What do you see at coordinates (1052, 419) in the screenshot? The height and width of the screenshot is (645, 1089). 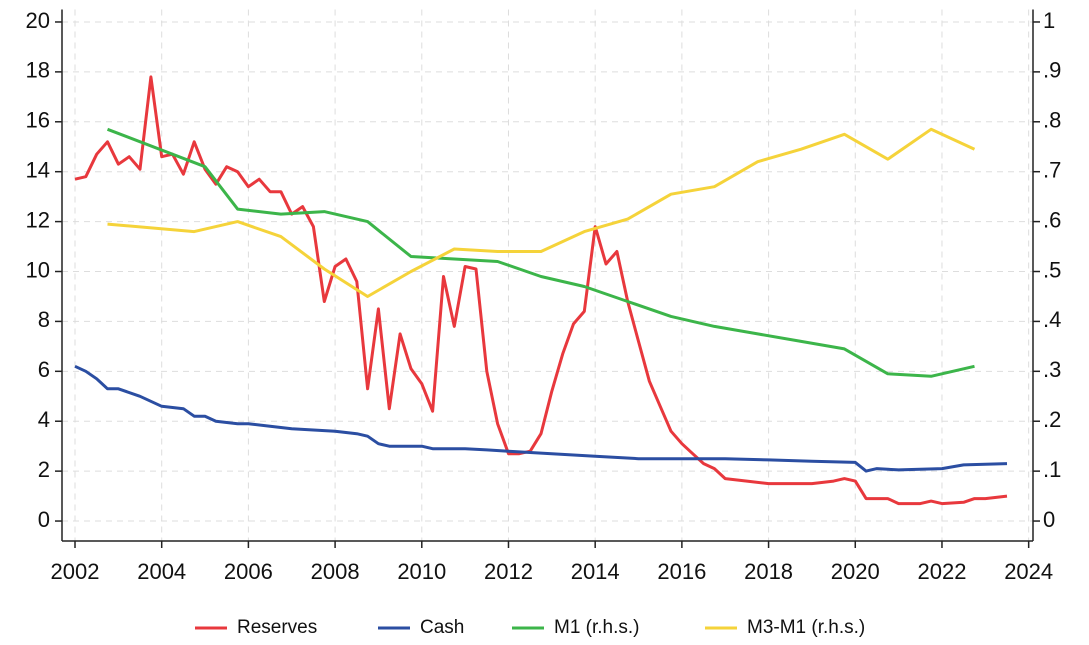 I see `y2-tick-label: .2` at bounding box center [1052, 419].